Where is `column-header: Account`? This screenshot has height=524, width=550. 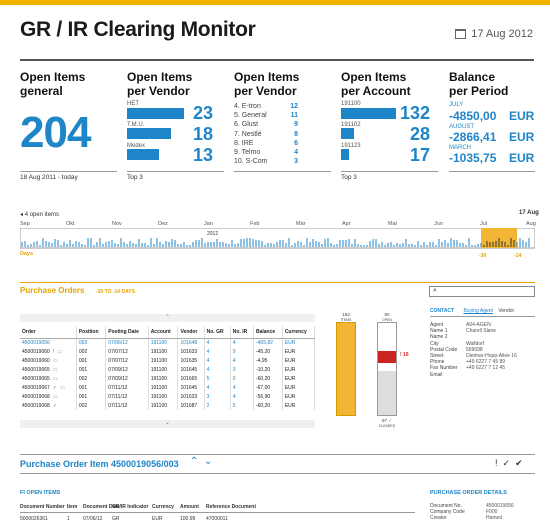 column-header: Account is located at coordinates (163, 332).